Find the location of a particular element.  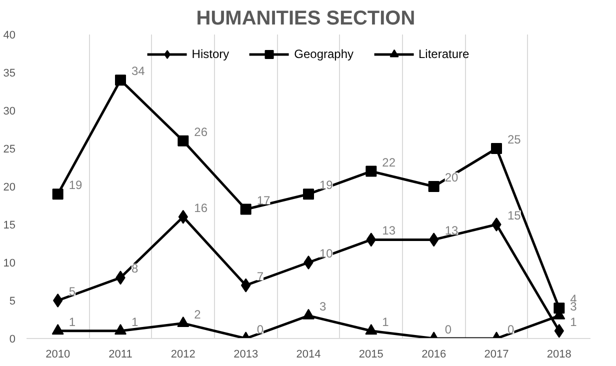

y-tick-label: 10 is located at coordinates (9, 264).